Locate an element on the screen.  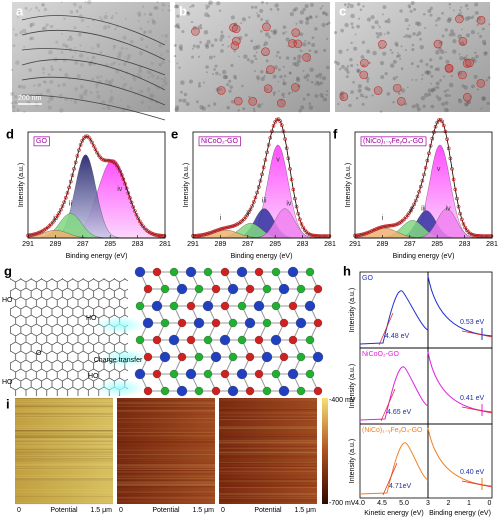
y-axis-label: Intensity (a.u.) is located at coordinates (352, 461).